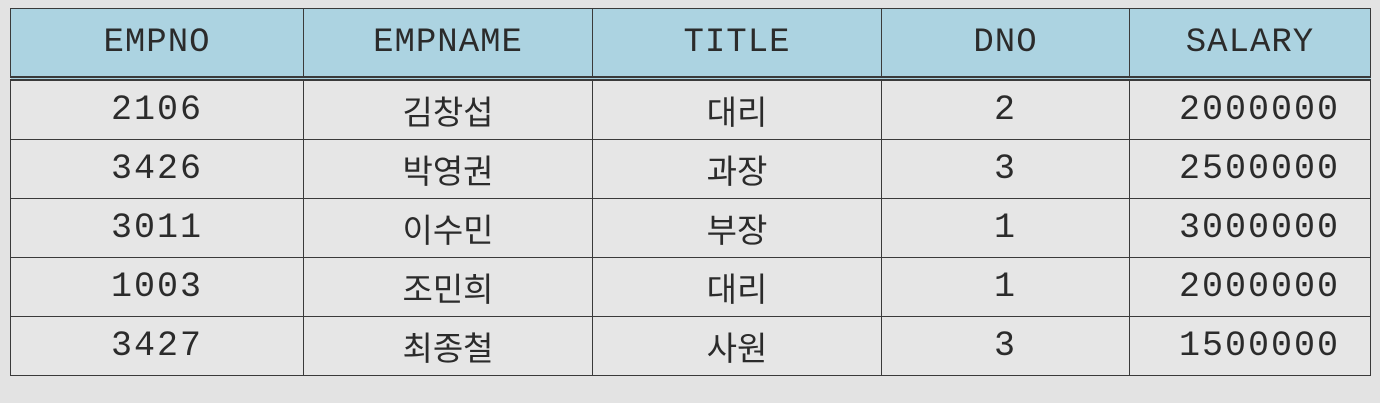 Image resolution: width=1380 pixels, height=403 pixels. Describe the element at coordinates (737, 346) in the screenshot. I see `cell-title: 사원` at that location.